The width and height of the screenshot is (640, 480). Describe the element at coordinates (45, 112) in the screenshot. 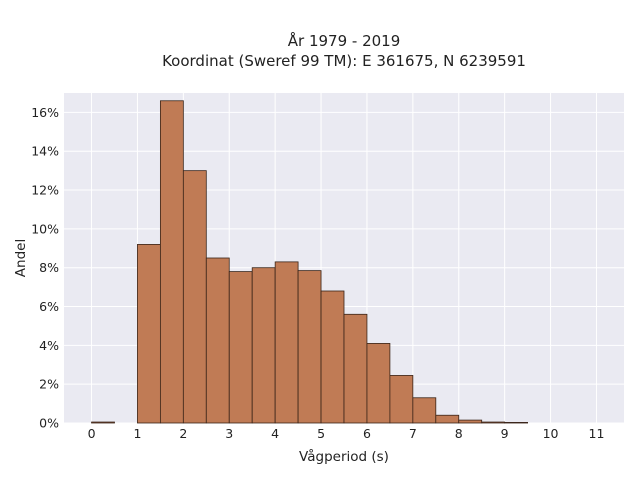

I see `y-tick-label-8: 16%` at that location.